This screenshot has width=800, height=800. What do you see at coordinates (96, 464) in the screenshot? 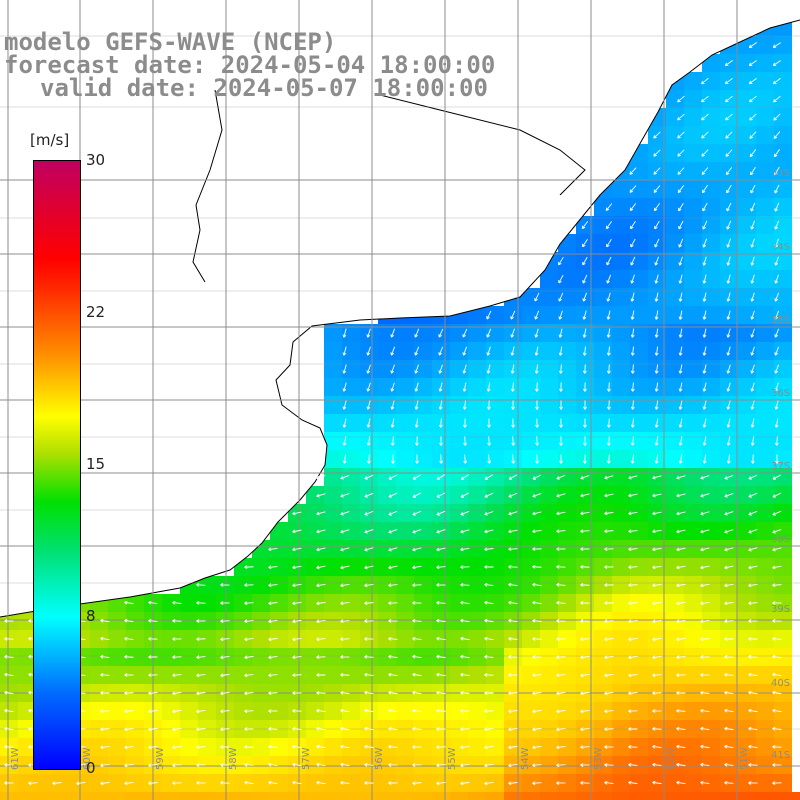
I see `colorbar-tick-15: 15` at bounding box center [96, 464].